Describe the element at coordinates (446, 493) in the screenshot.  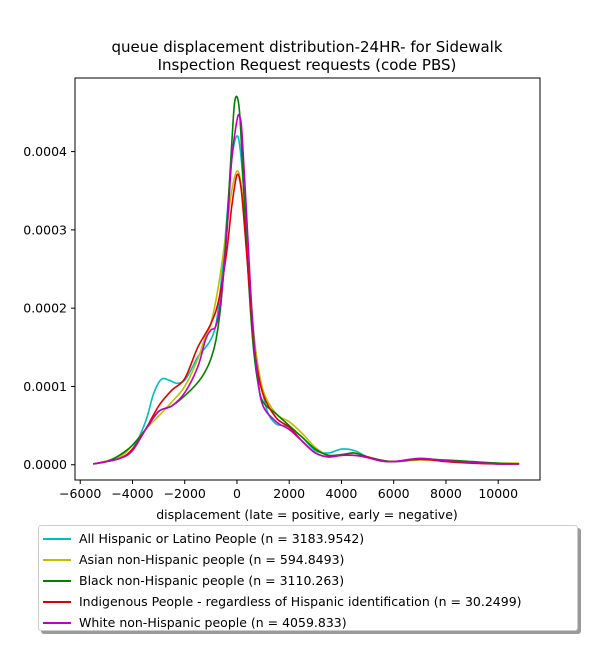
I see `x-tick-label: 8000` at that location.